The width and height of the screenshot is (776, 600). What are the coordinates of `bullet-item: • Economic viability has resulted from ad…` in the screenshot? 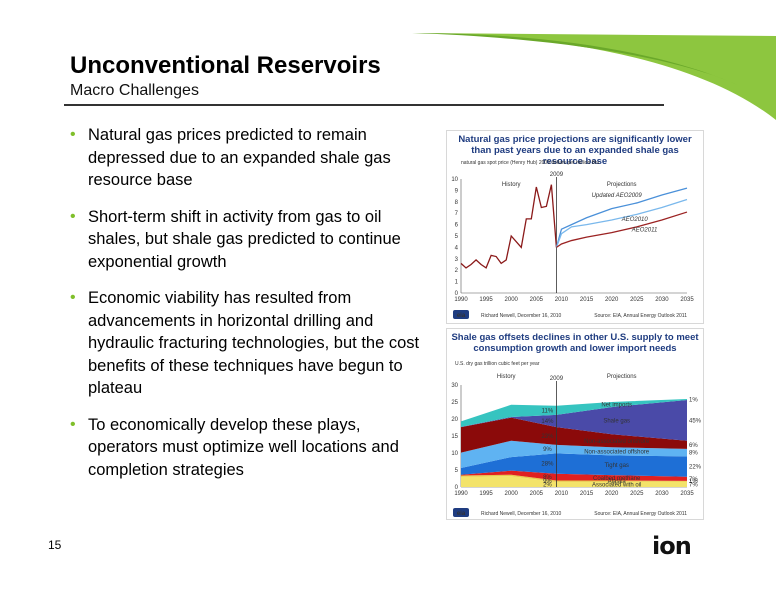 It's located at (245, 343).